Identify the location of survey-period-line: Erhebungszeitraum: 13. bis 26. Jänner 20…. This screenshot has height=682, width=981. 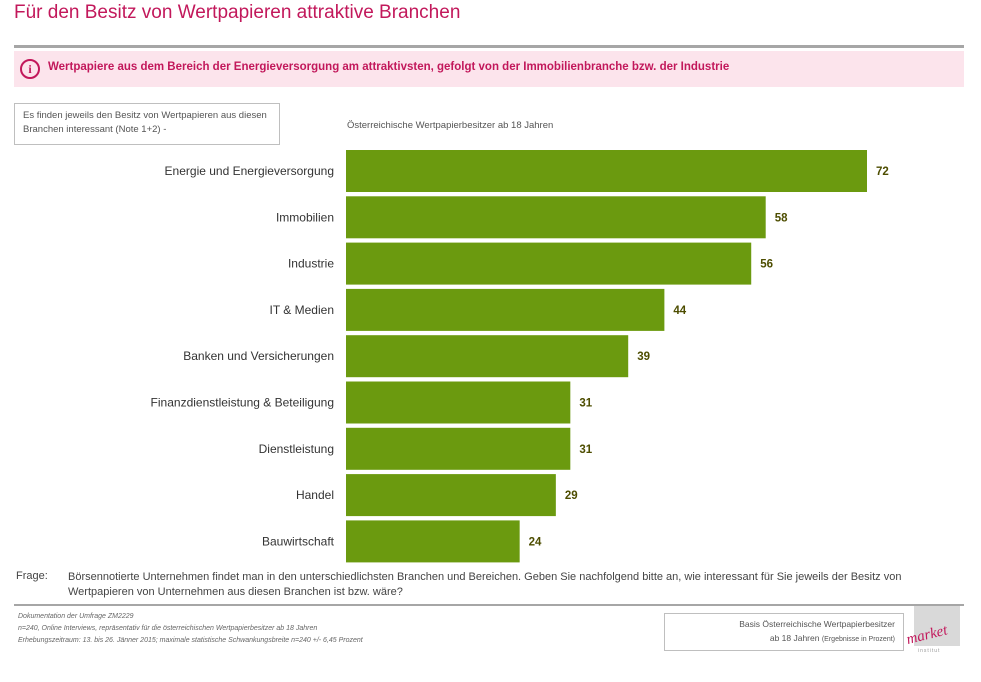
(190, 640).